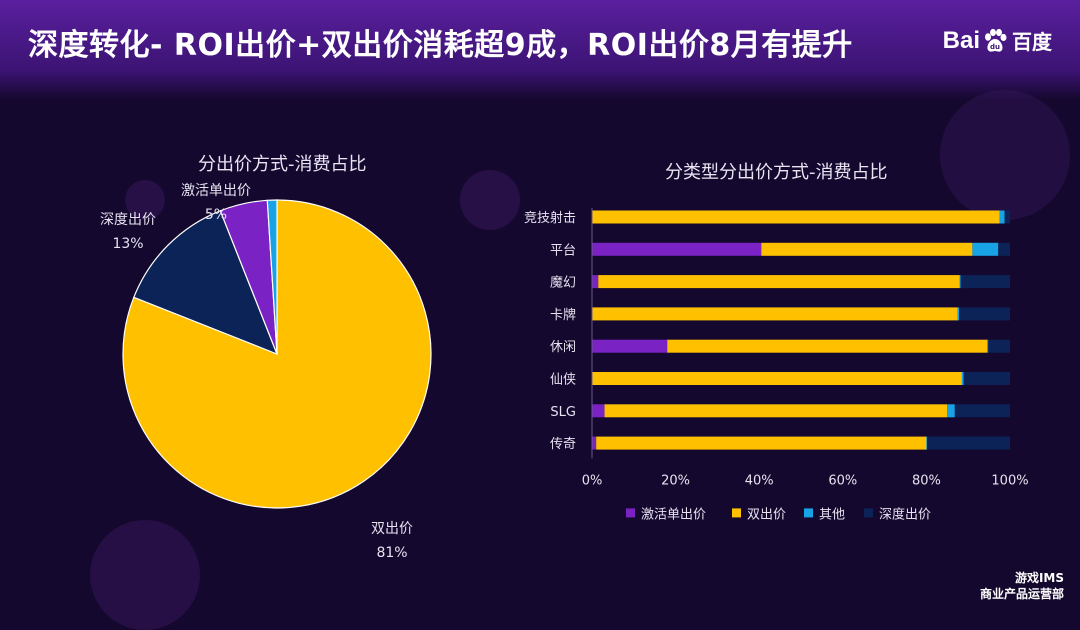 This screenshot has height=630, width=1080. What do you see at coordinates (563, 315) in the screenshot?
I see `category-label: 卡牌` at bounding box center [563, 315].